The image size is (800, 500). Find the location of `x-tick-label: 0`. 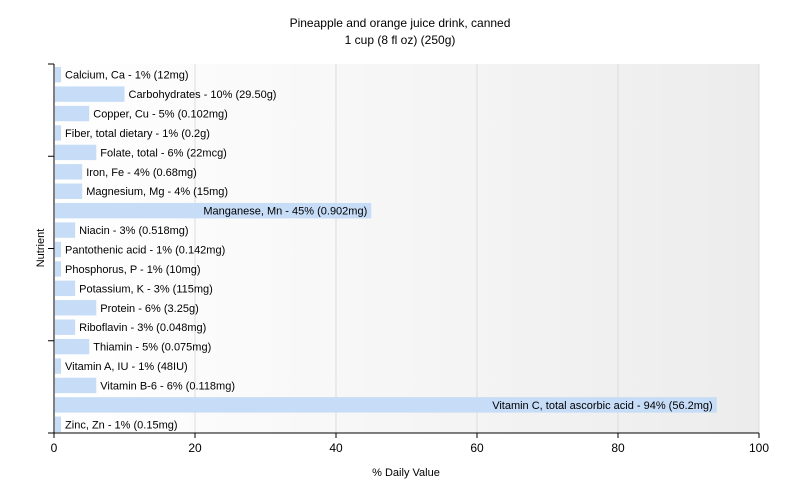

x-tick-label: 0 is located at coordinates (54, 448).